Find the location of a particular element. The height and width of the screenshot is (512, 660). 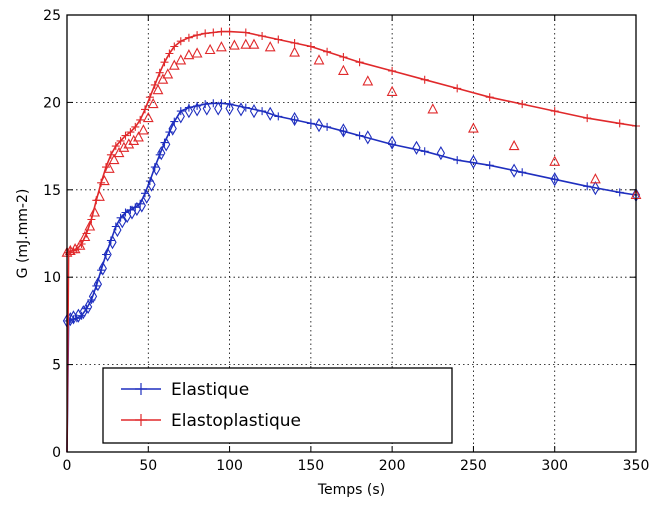

legend-entry-elastoplastique: Elastoplastique is located at coordinates (211, 421).